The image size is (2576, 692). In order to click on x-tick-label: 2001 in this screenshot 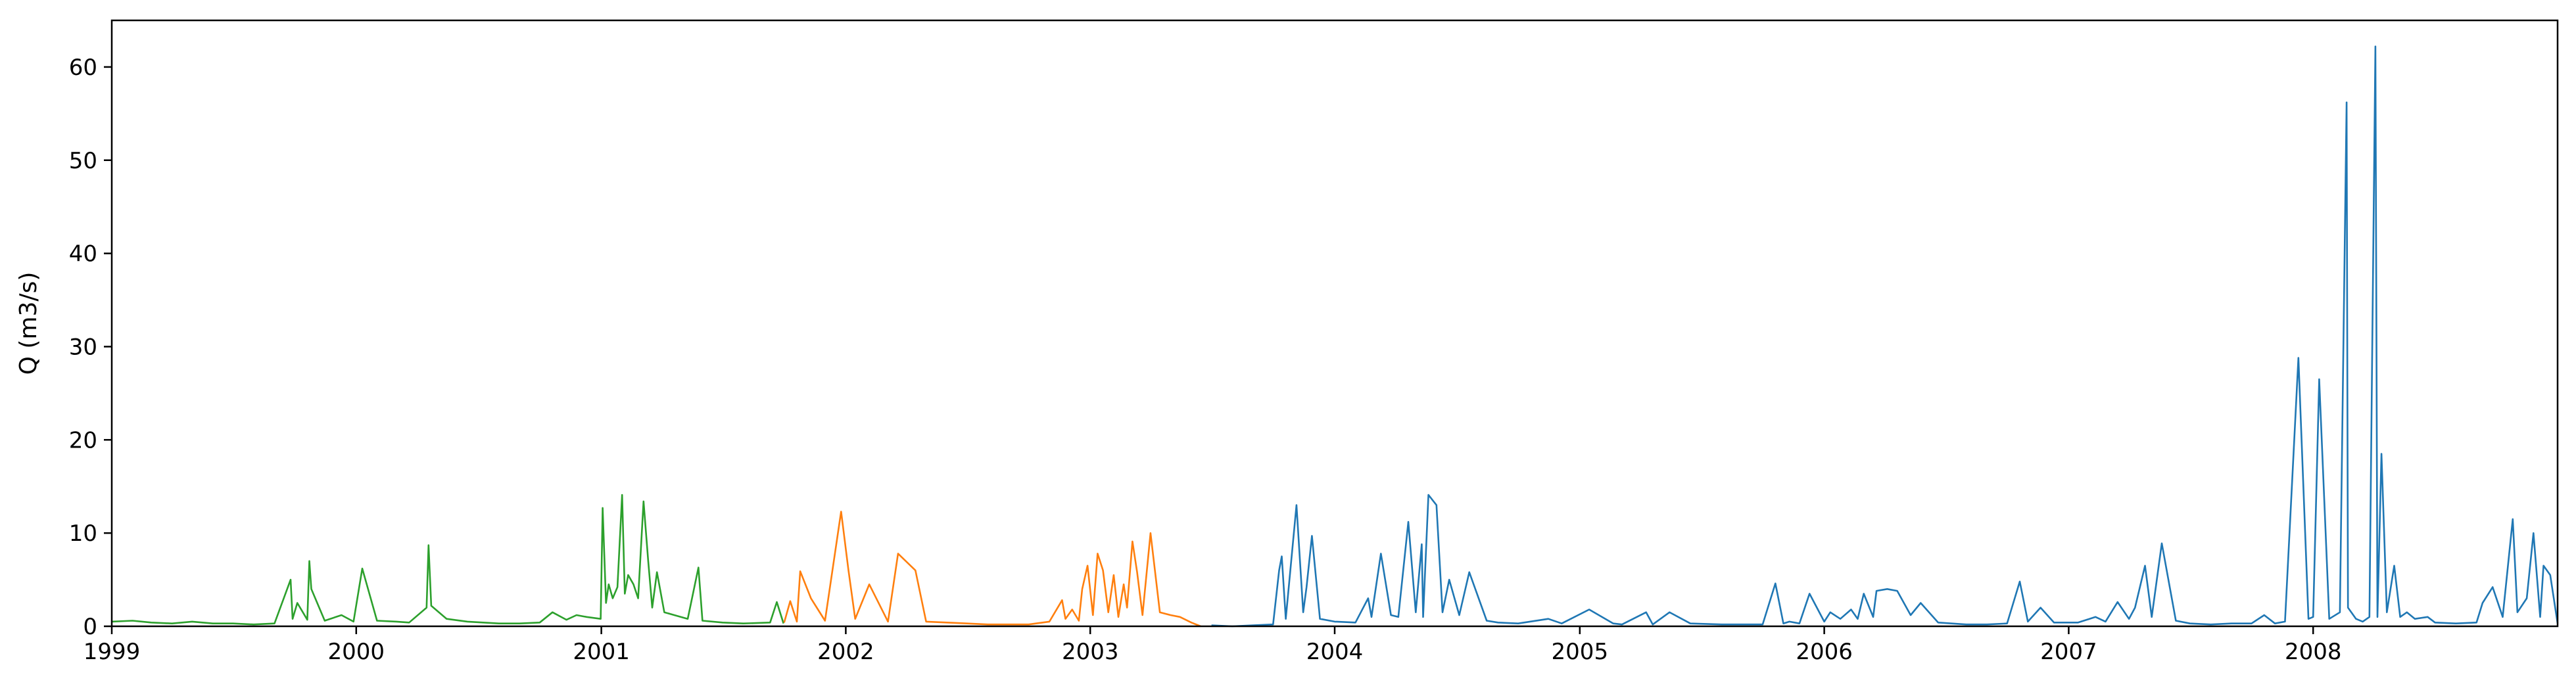, I will do `click(601, 652)`.